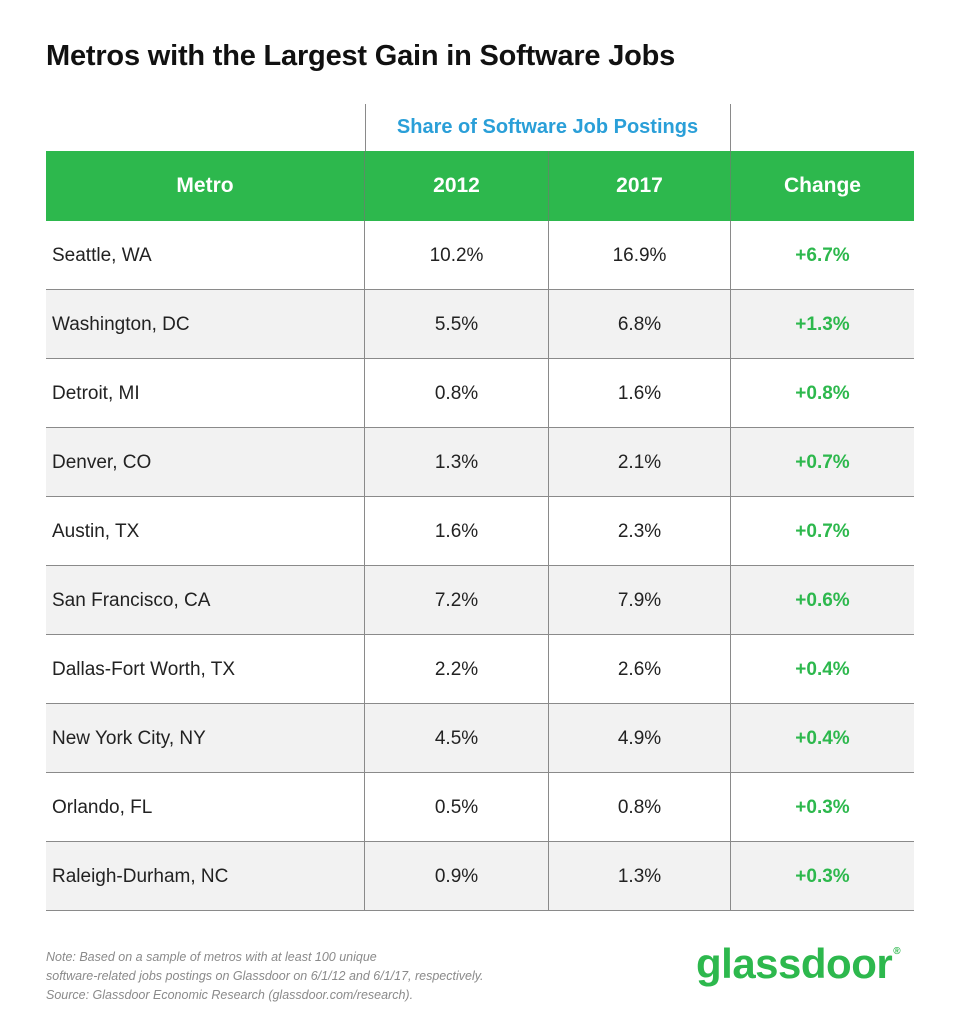  What do you see at coordinates (457, 393) in the screenshot?
I see `share-2012-cell: 0.8%` at bounding box center [457, 393].